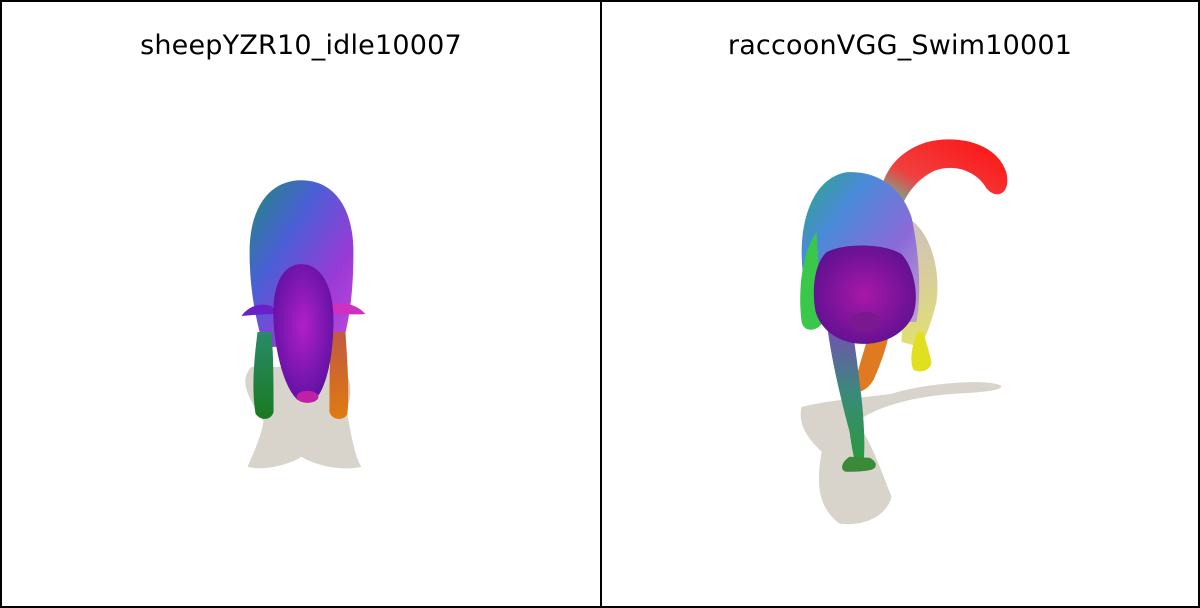 The image size is (1200, 608). Describe the element at coordinates (301, 45) in the screenshot. I see `left-panel-title: sheepYZR10_idle10007` at that location.